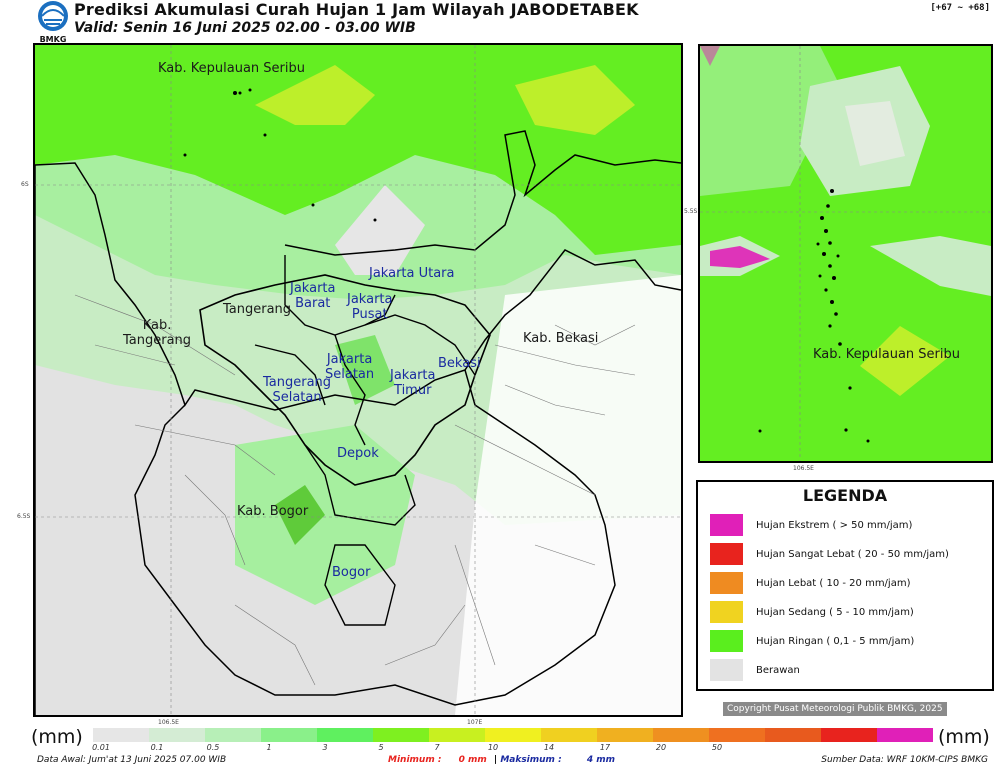 The height and width of the screenshot is (769, 1000). Describe the element at coordinates (531, 760) in the screenshot. I see `maximum-label: Maksimum :` at that location.